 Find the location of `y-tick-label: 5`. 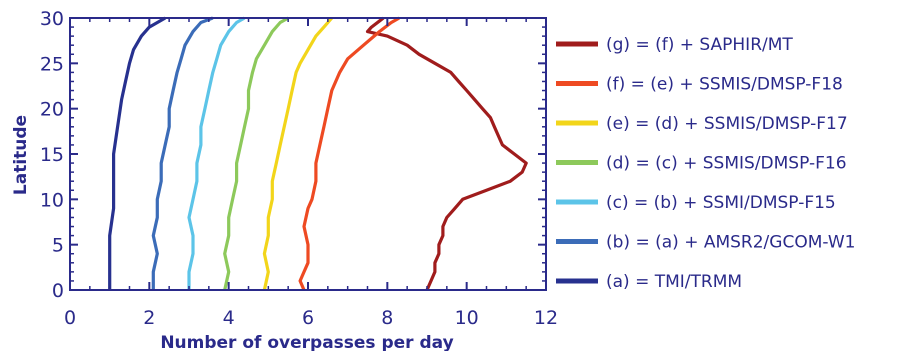

y-tick-label: 5 is located at coordinates (58, 246).